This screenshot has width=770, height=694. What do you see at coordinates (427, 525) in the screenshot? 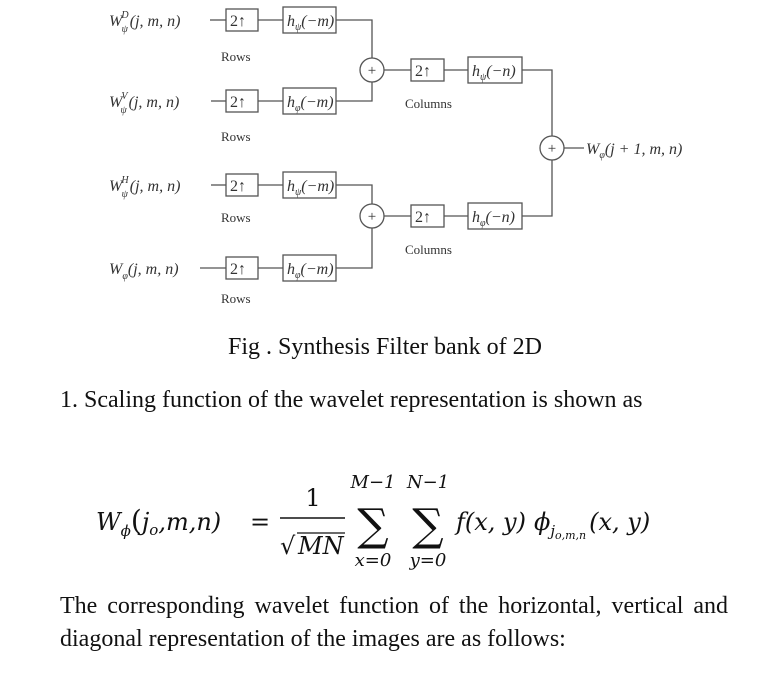
I see `sum2-sigma: ∑` at bounding box center [427, 525].